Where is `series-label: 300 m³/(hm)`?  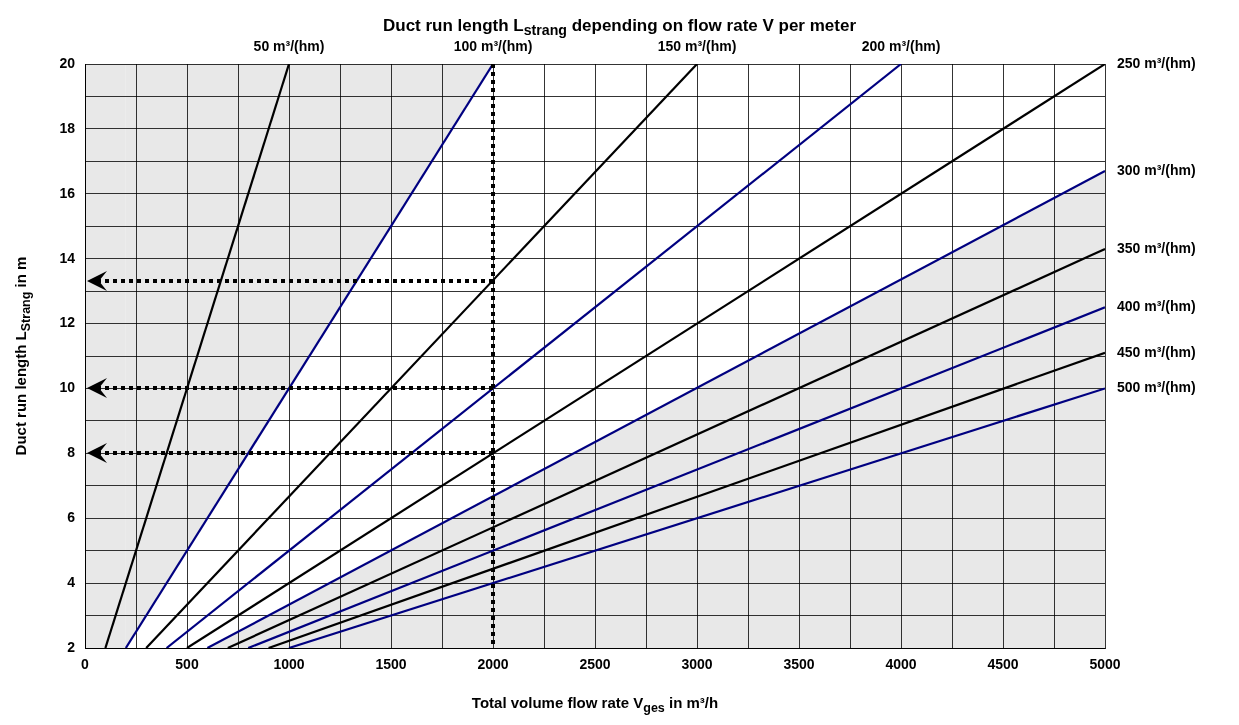
series-label: 300 m³/(hm) is located at coordinates (1156, 169).